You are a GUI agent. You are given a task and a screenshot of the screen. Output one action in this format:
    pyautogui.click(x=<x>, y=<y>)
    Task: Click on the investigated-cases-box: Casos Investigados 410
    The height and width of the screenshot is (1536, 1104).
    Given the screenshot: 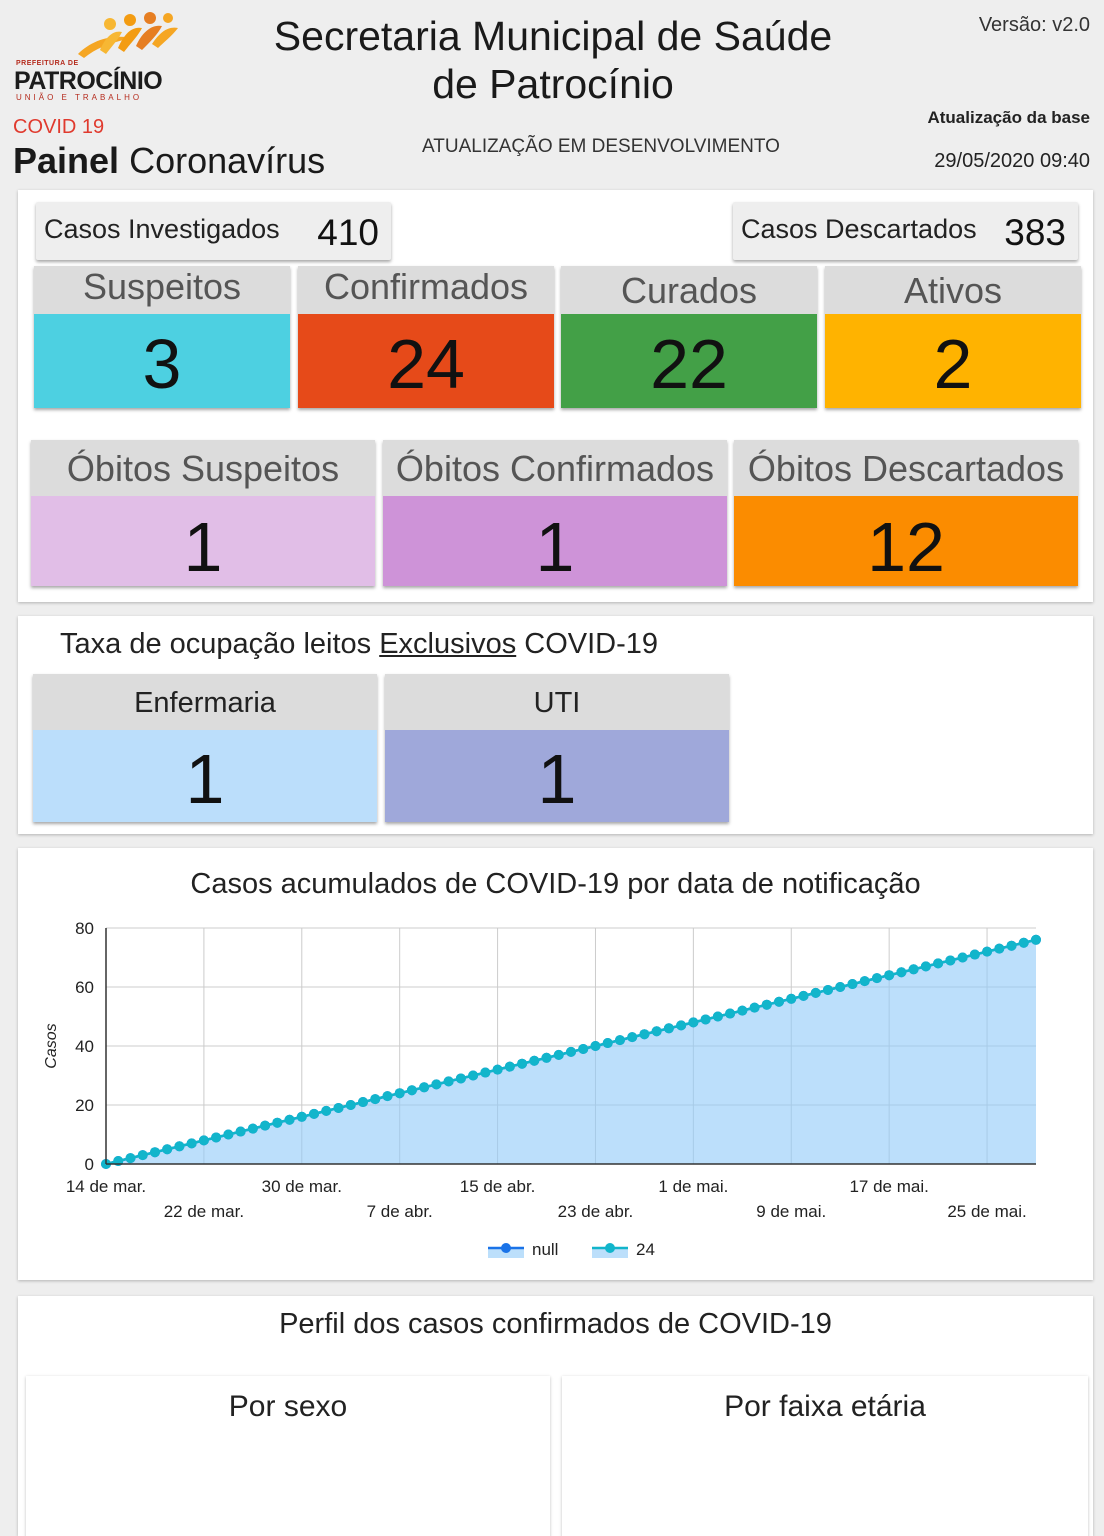 What is the action you would take?
    pyautogui.click(x=213, y=231)
    